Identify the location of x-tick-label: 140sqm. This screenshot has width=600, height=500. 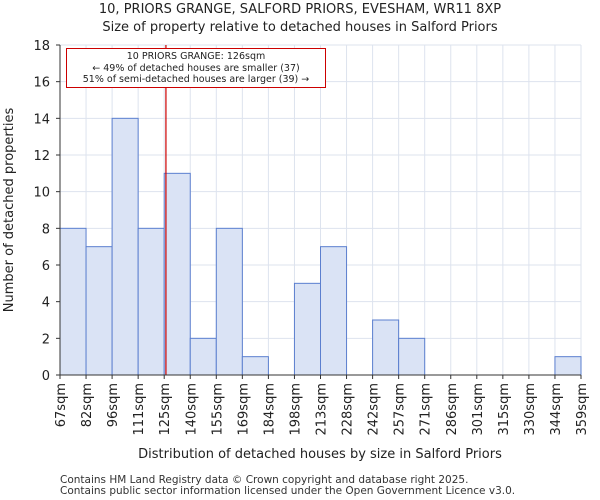
(191, 409).